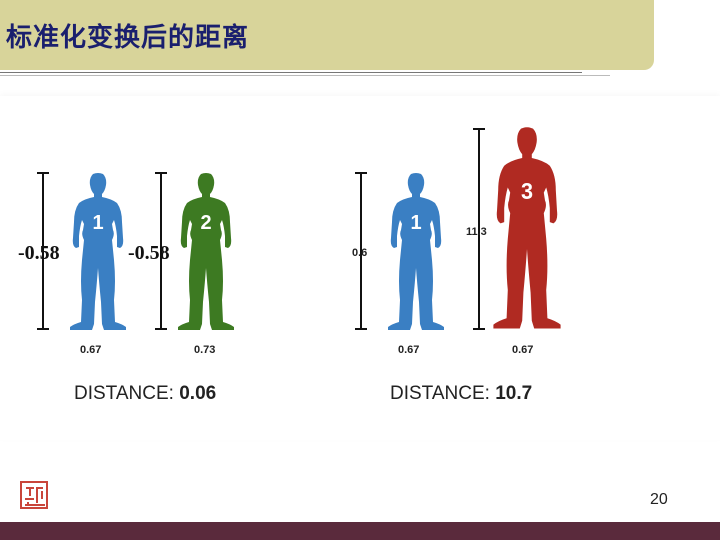  I want to click on height-label: 0.6, so click(360, 253).